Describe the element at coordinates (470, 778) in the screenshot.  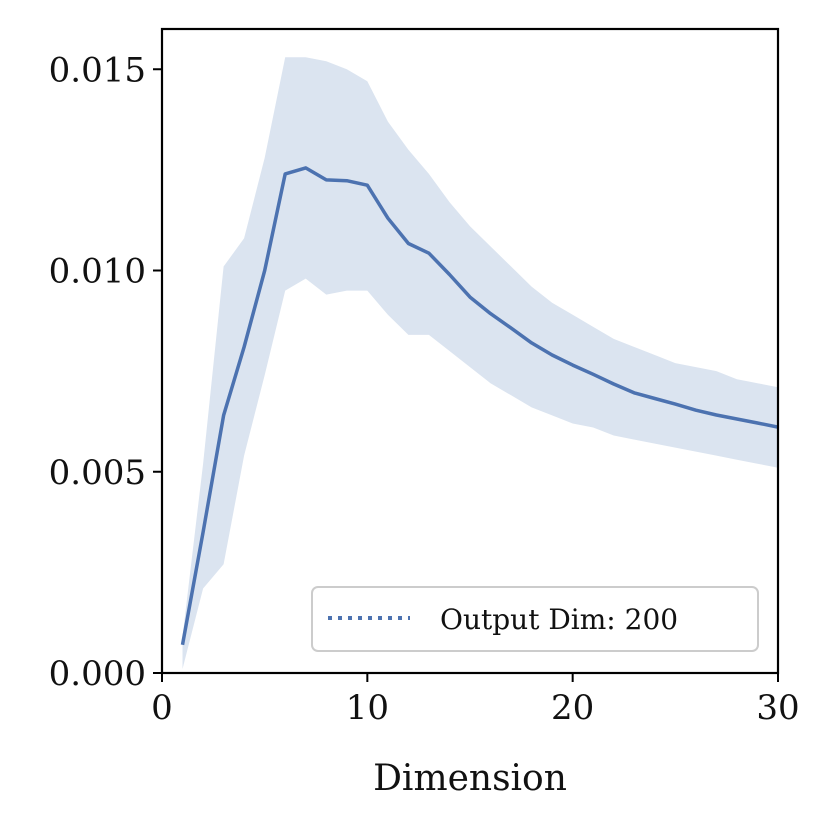
I see `x-axis-label: Dimension` at that location.